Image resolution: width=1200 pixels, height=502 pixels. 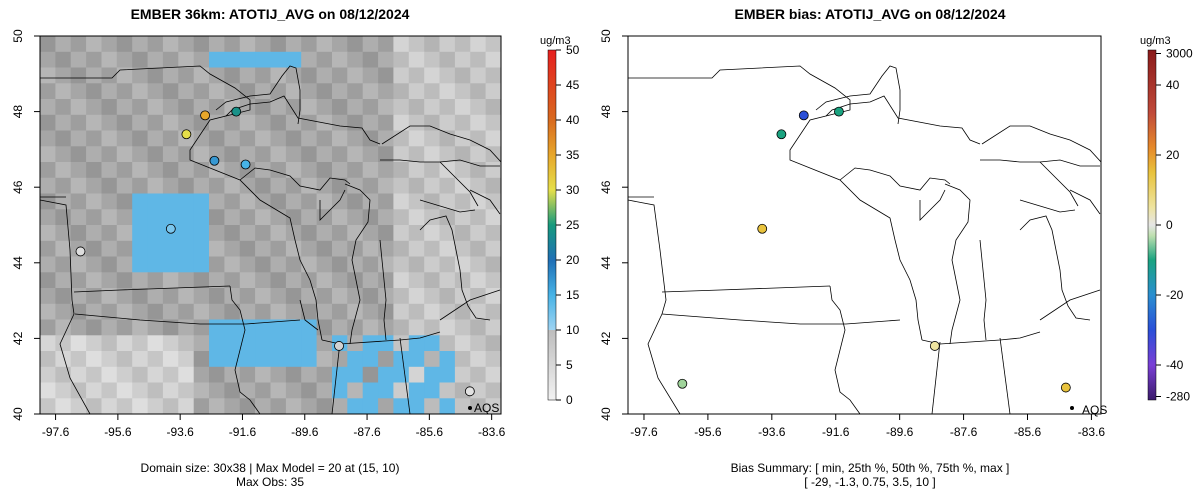 I want to click on y-tick-label: 46, so click(x=18, y=187).